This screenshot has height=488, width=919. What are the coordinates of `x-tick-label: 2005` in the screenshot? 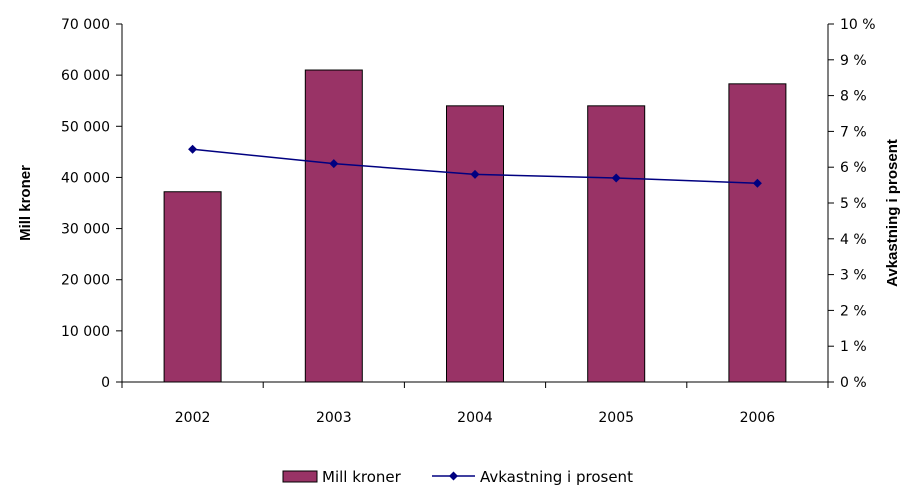 It's located at (616, 418).